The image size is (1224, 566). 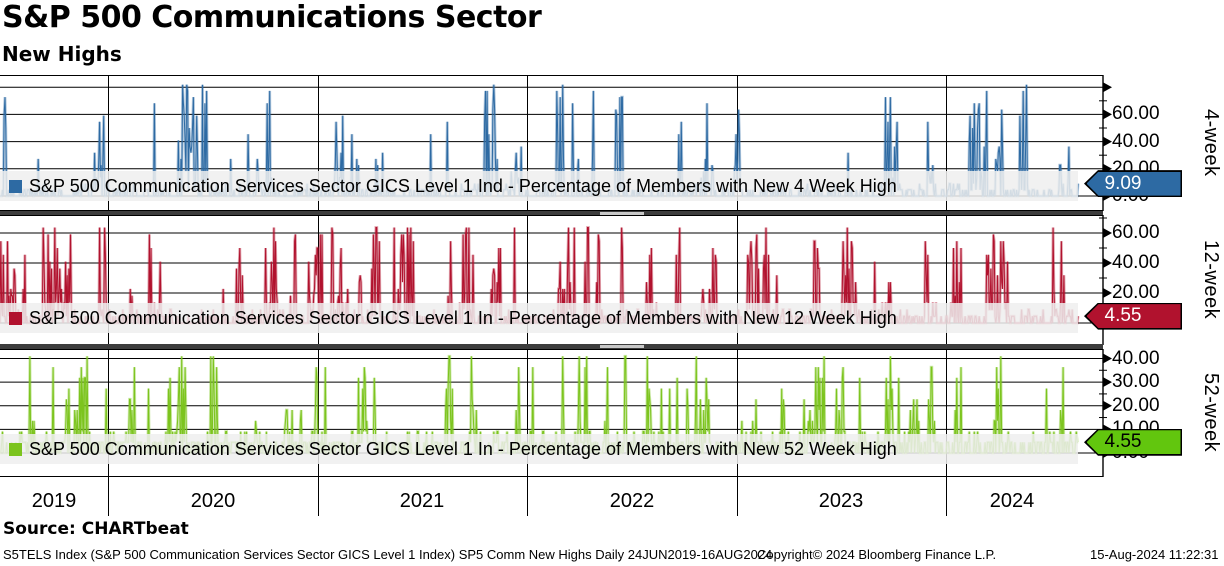 What do you see at coordinates (422, 501) in the screenshot?
I see `x-axis-year-label: 2021` at bounding box center [422, 501].